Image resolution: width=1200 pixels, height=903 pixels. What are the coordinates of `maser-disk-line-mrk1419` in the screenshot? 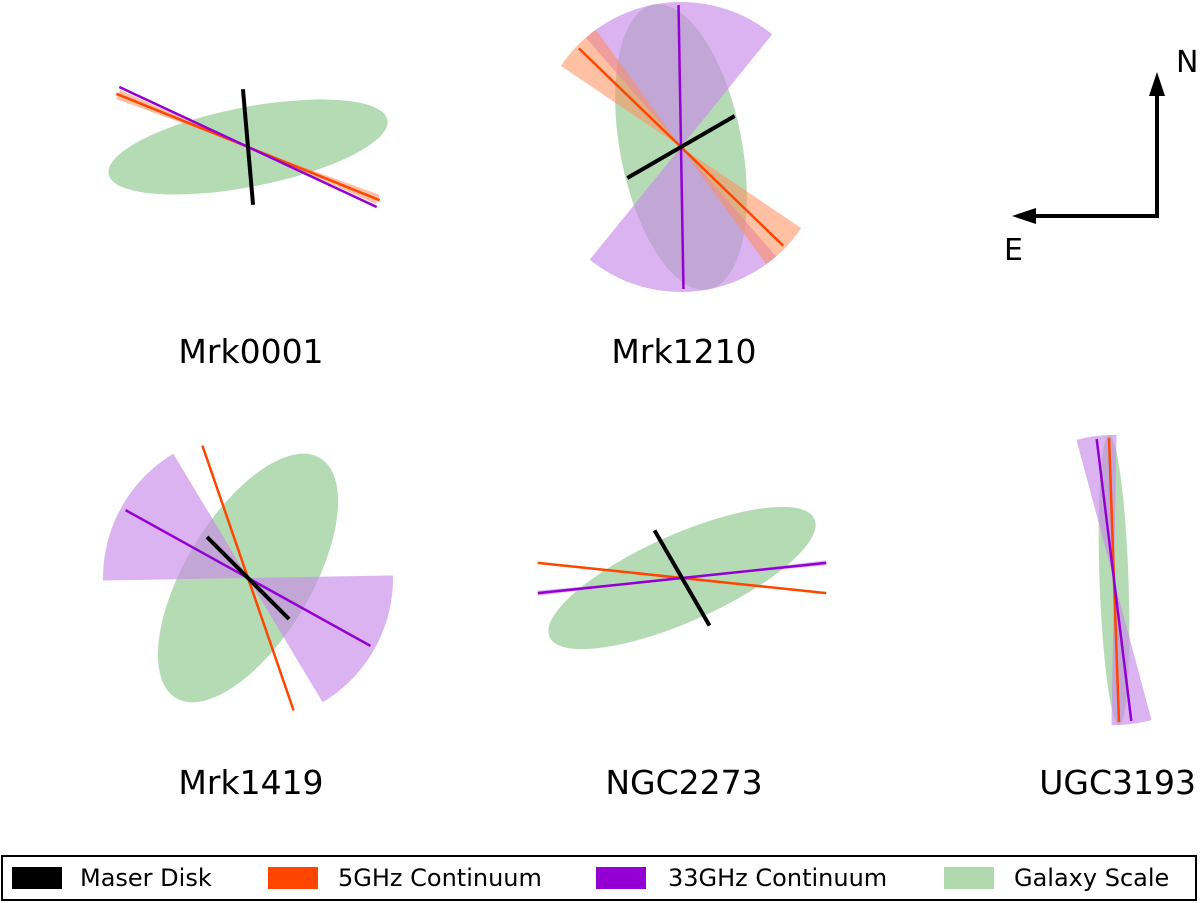 It's located at (248, 578).